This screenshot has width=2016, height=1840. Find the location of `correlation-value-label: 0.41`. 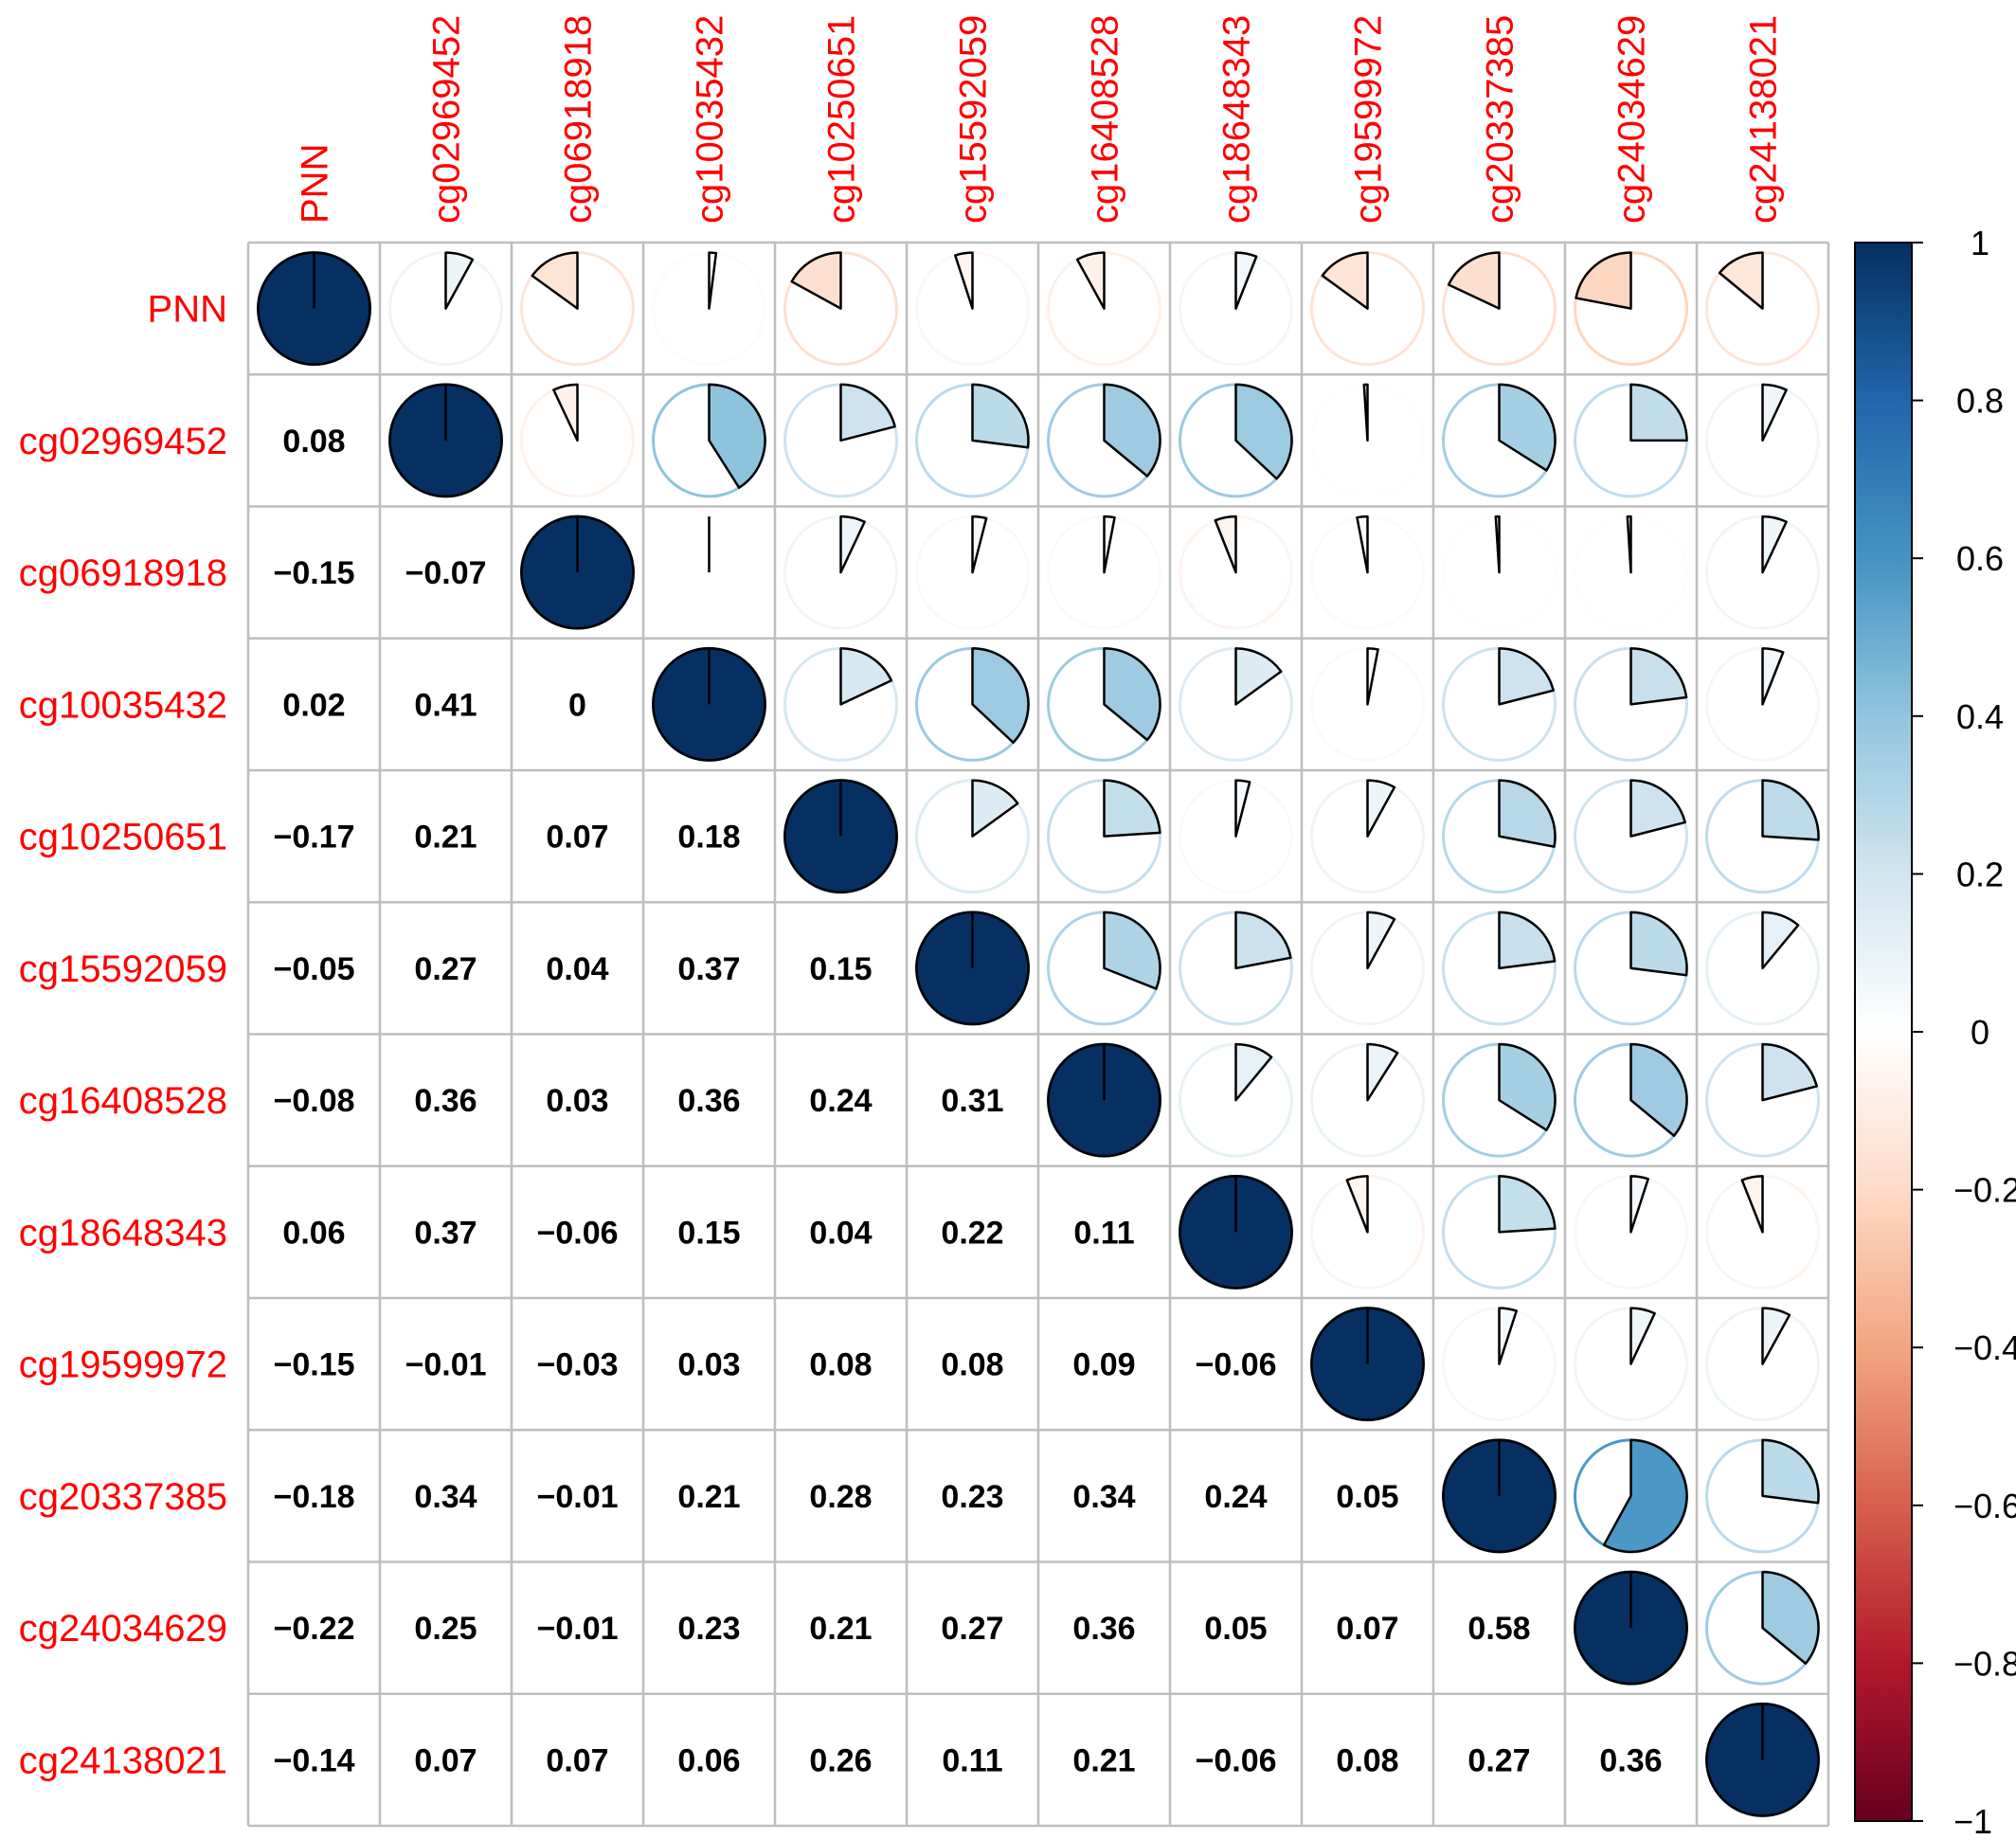

correlation-value-label: 0.41 is located at coordinates (445, 705).